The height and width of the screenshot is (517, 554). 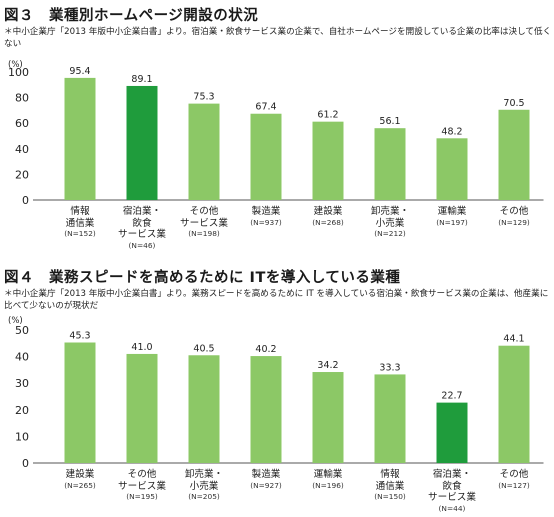 I want to click on sample-size: (N=44), so click(x=452, y=508).